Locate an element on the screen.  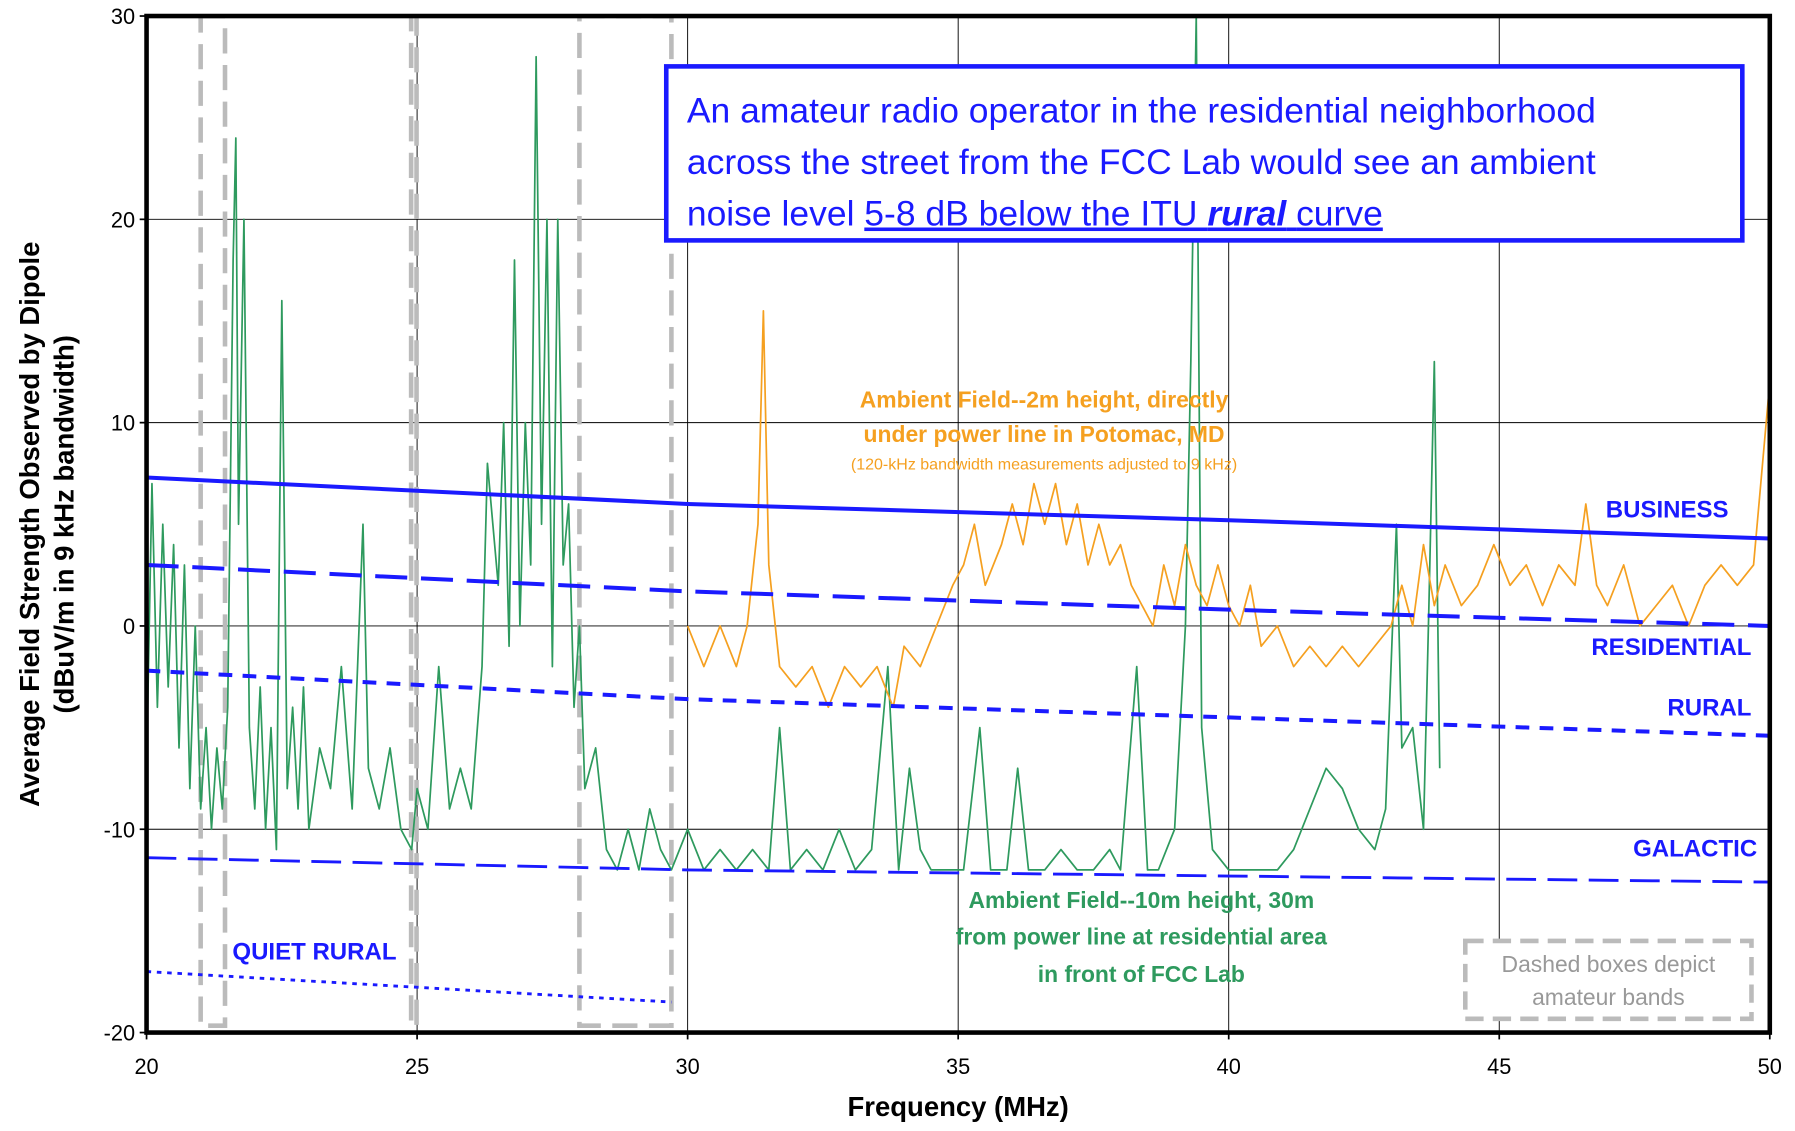
callout-underlined: 5-8 dB below the ITU rural curve is located at coordinates (1123, 214).